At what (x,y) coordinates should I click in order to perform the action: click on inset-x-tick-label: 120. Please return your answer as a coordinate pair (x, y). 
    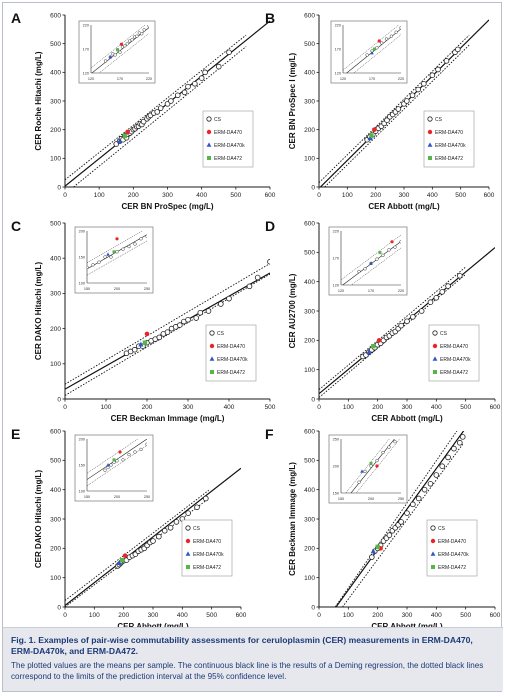
    Looking at the image, I should click on (341, 291).